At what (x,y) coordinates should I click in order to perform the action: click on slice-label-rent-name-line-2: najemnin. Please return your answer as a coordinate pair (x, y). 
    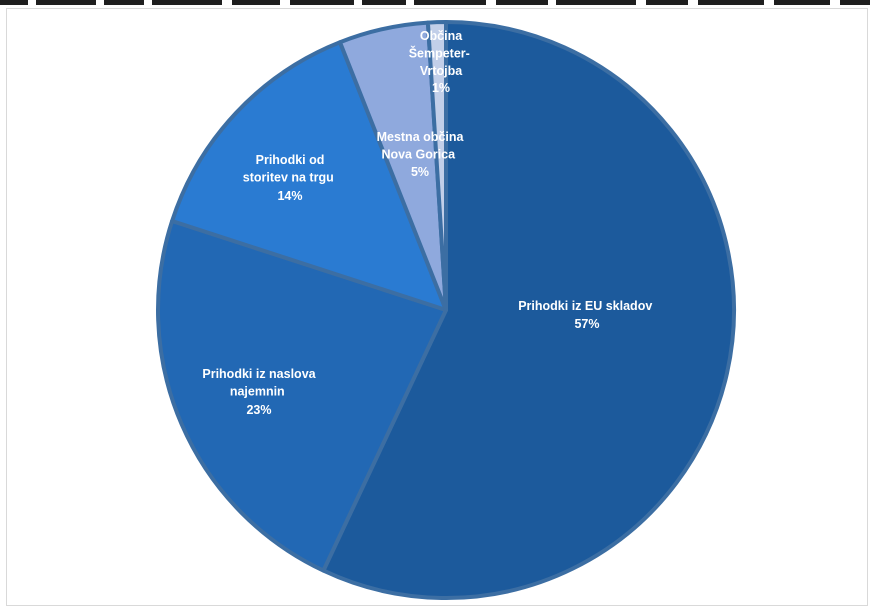
    Looking at the image, I should click on (257, 392).